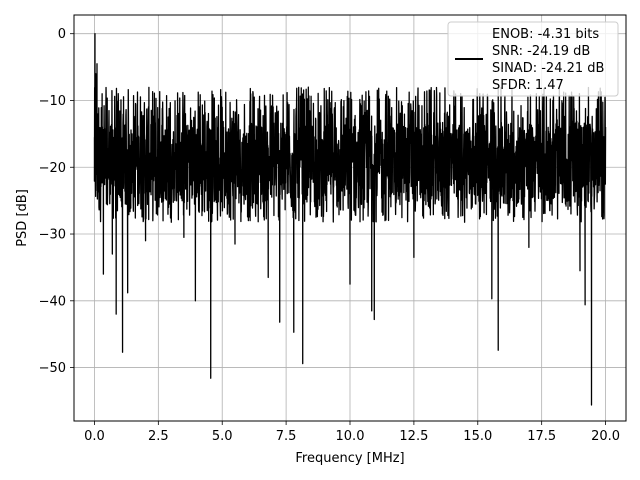 The height and width of the screenshot is (480, 640). What do you see at coordinates (52, 235) in the screenshot?
I see `y-tick-label: −30` at bounding box center [52, 235].